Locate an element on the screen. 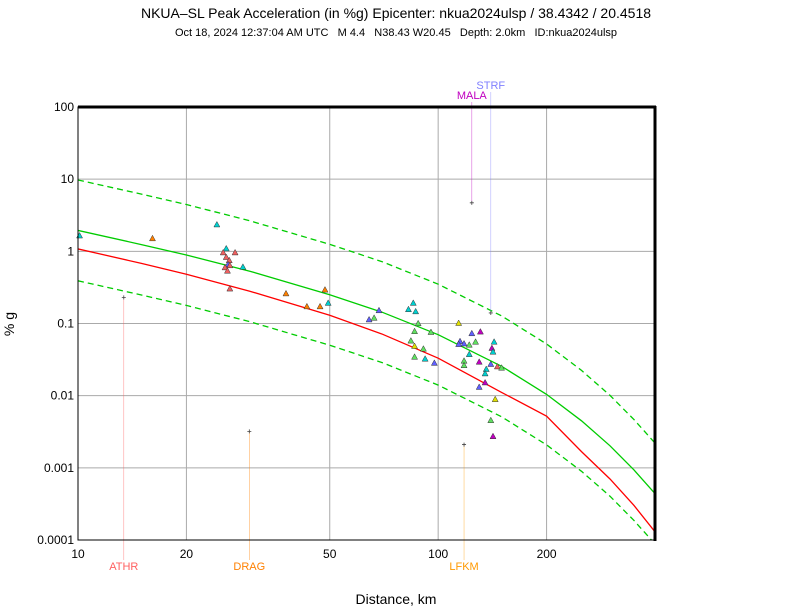  x-tick-label: 100 is located at coordinates (438, 554).